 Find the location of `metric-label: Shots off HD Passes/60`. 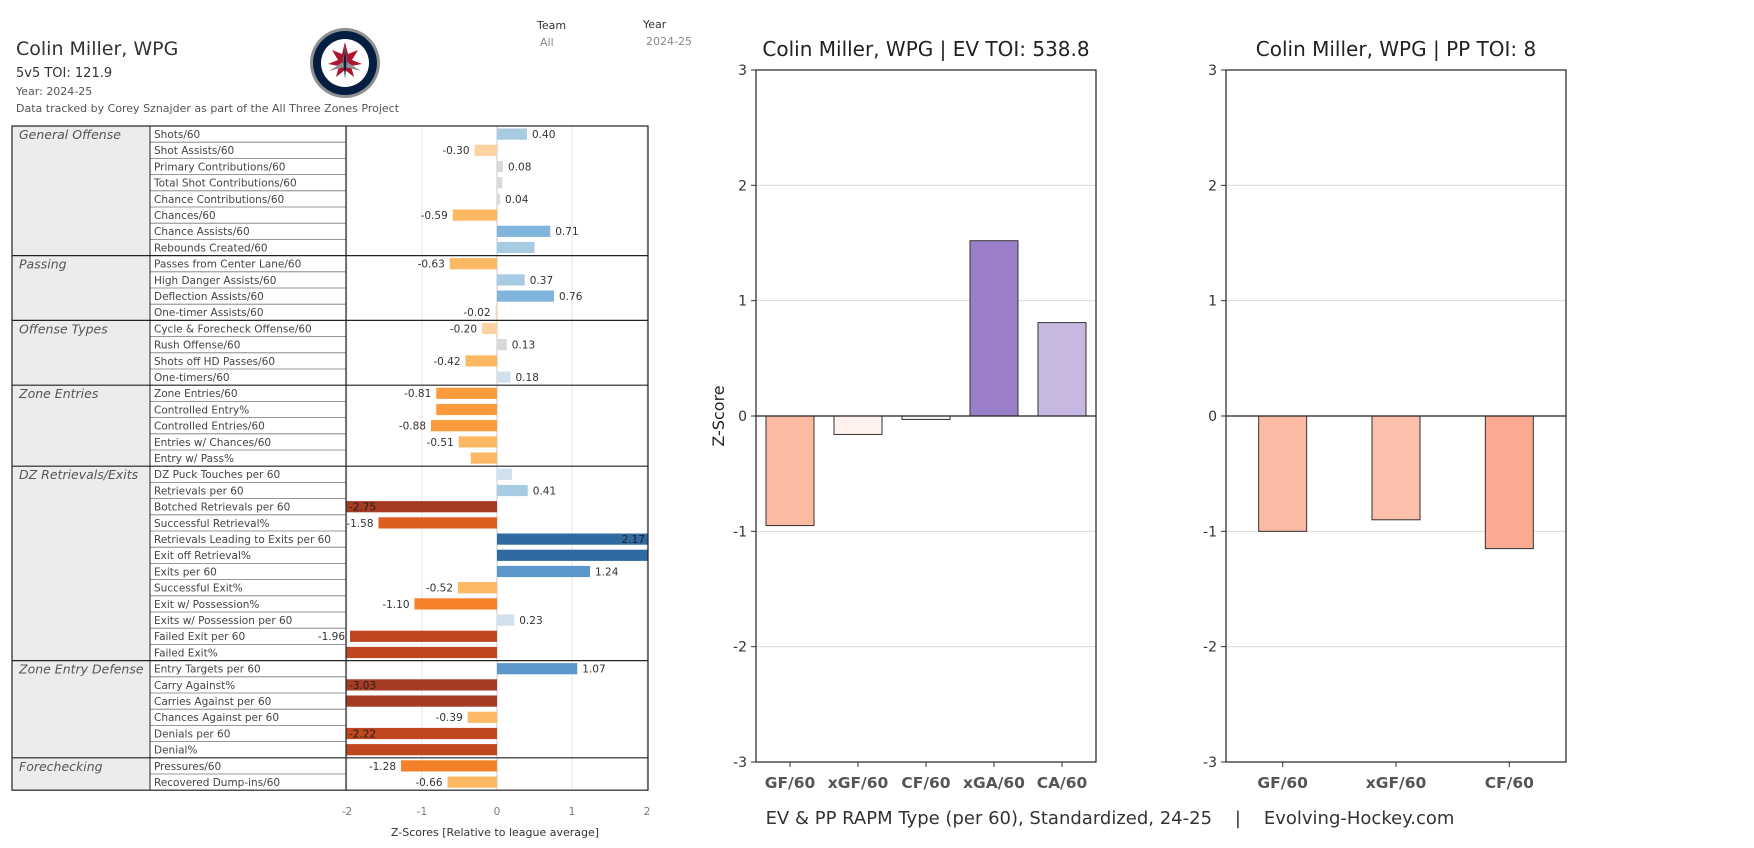

metric-label: Shots off HD Passes/60 is located at coordinates (214, 362).